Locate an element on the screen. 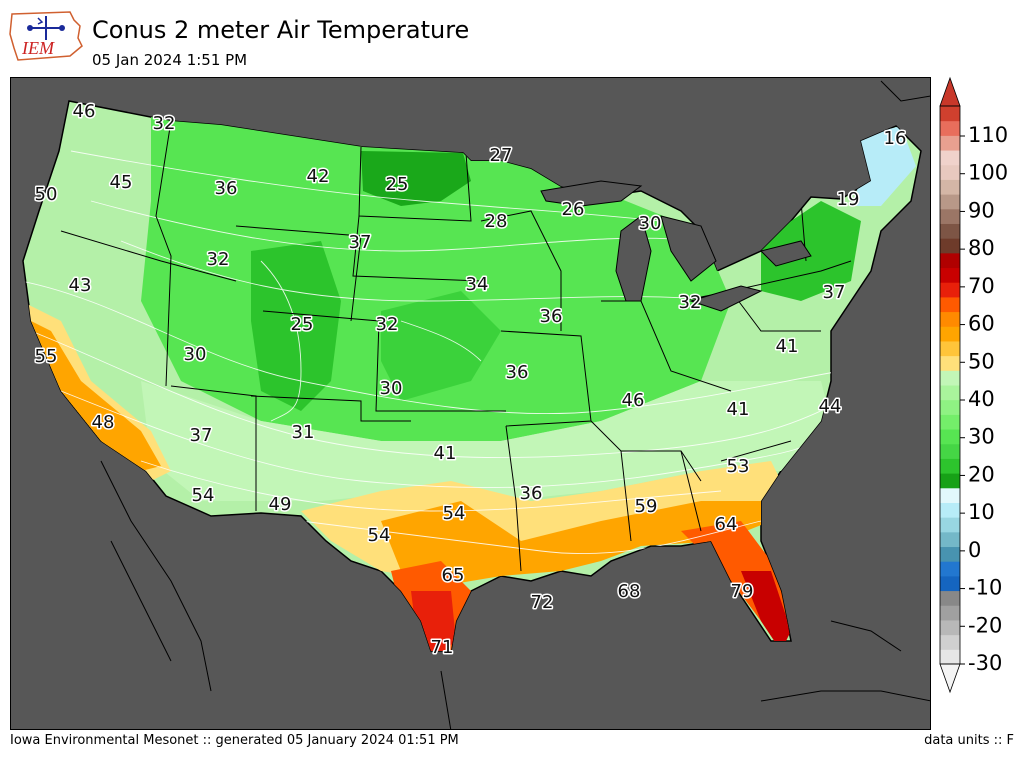 The image size is (1024, 768). temp-label: 26 is located at coordinates (573, 209).